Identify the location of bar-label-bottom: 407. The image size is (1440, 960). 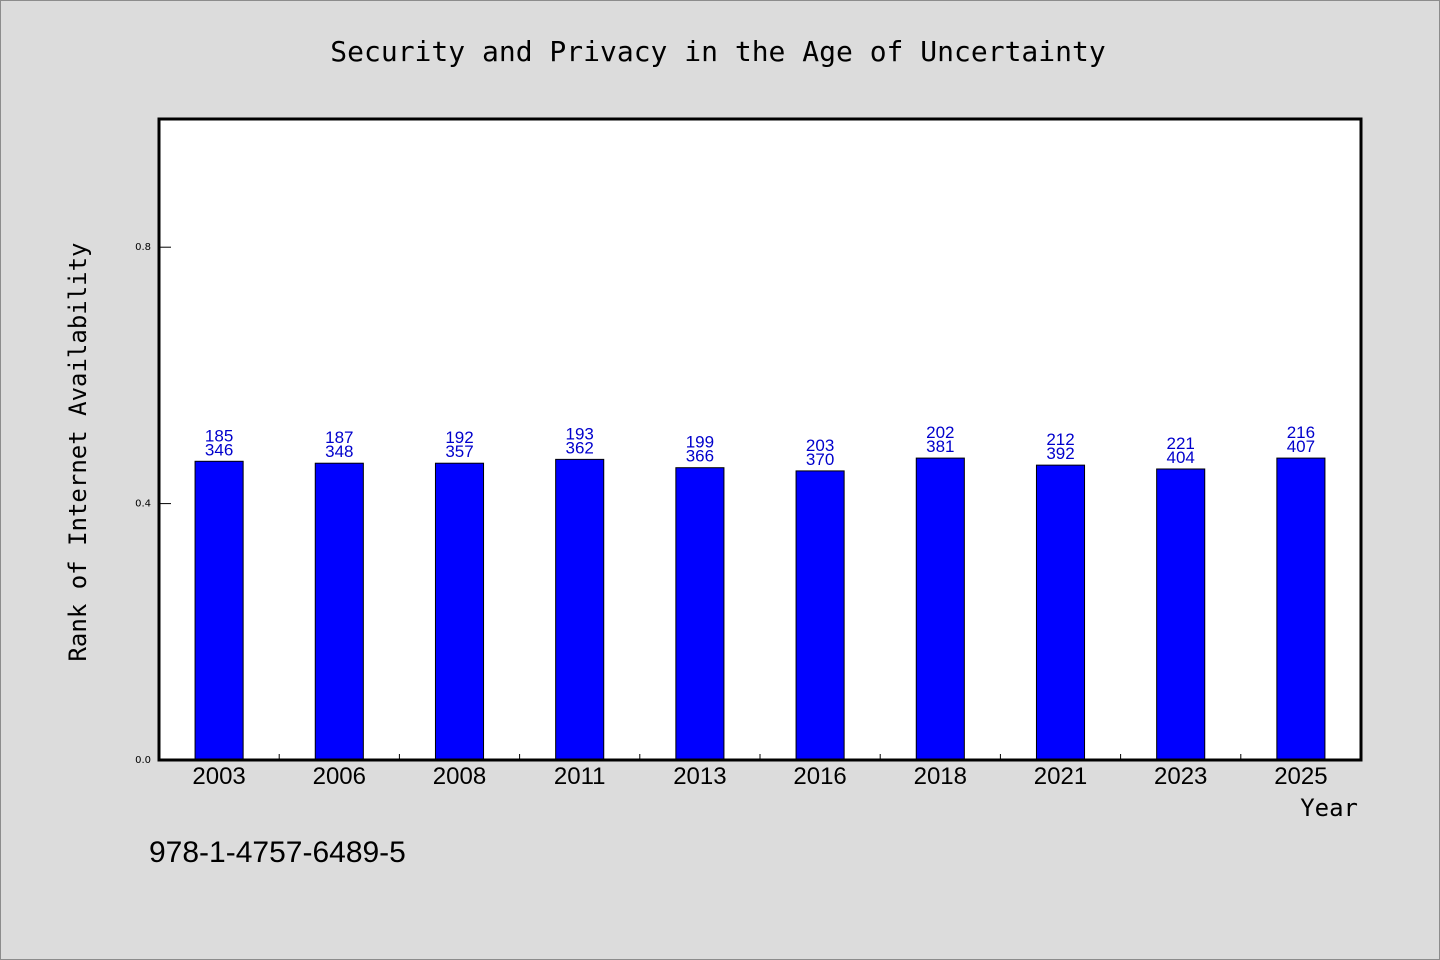
(1301, 446).